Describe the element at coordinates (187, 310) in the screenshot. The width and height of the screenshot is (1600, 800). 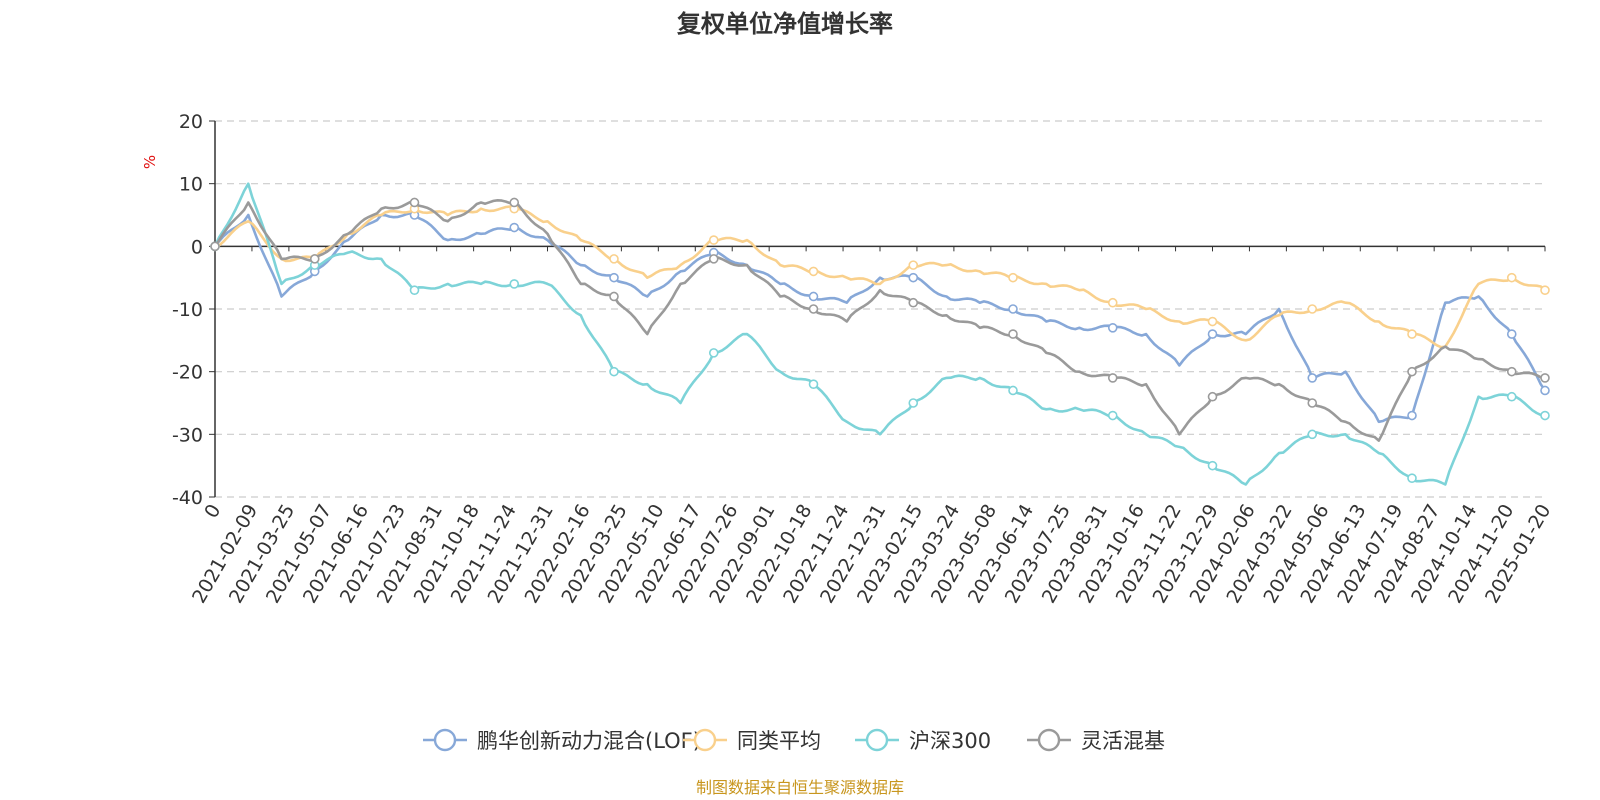
I see `y-tick-label: -10` at that location.